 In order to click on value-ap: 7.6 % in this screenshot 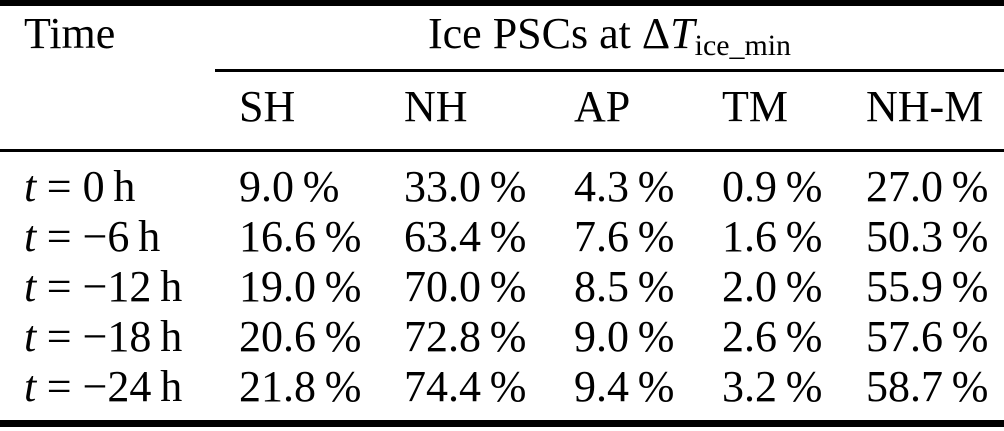, I will do `click(624, 236)`.